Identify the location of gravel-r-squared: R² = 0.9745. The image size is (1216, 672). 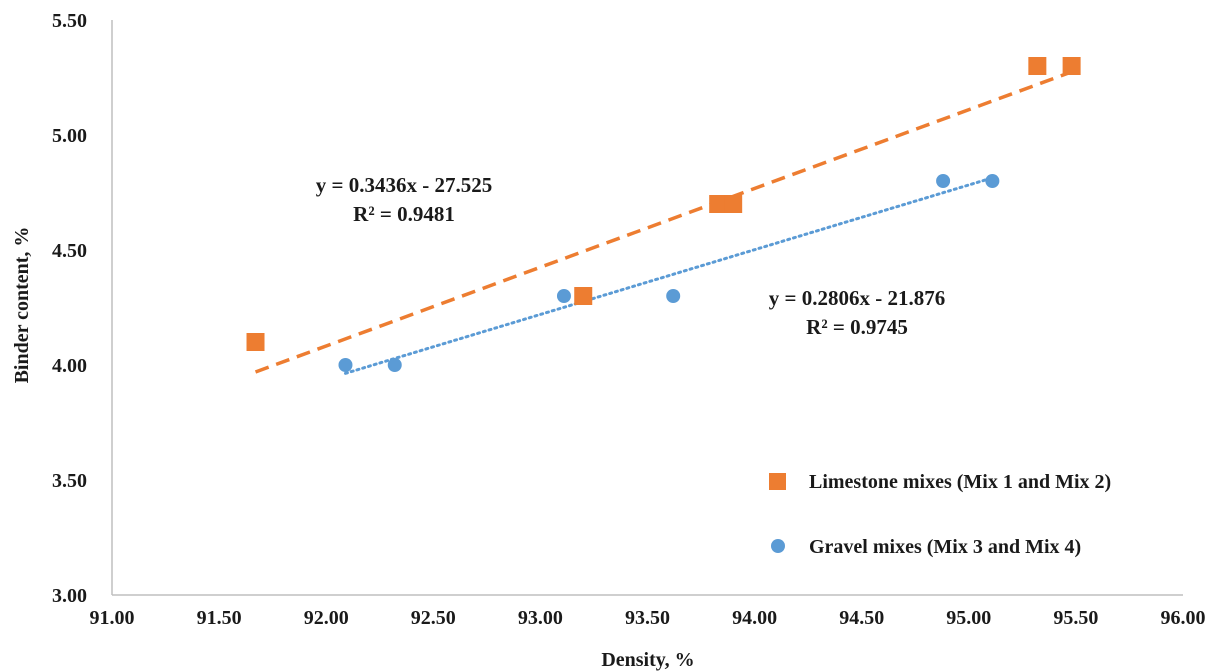
(857, 327).